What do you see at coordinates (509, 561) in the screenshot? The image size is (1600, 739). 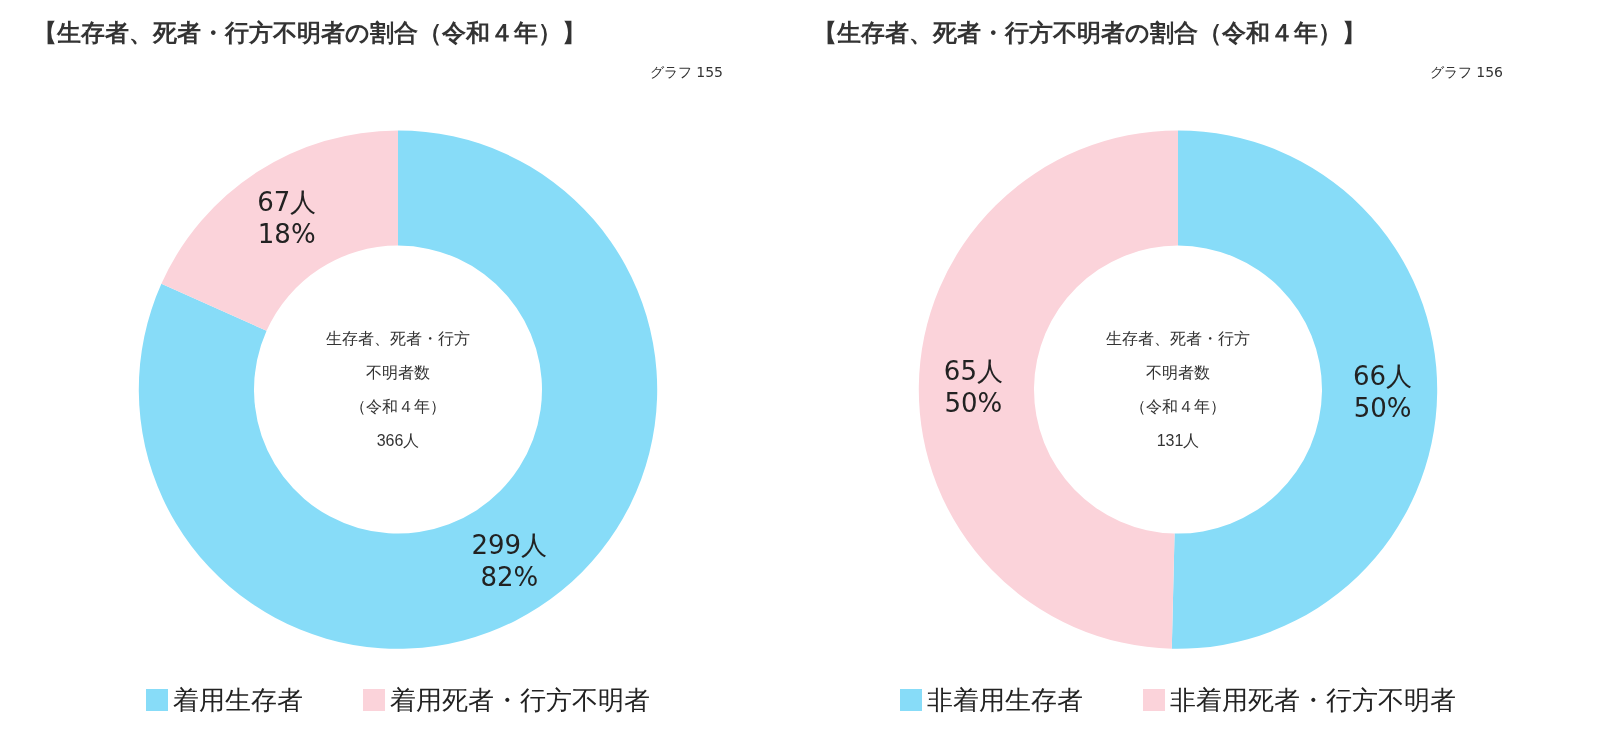 I see `data-label: 299人 82%` at bounding box center [509, 561].